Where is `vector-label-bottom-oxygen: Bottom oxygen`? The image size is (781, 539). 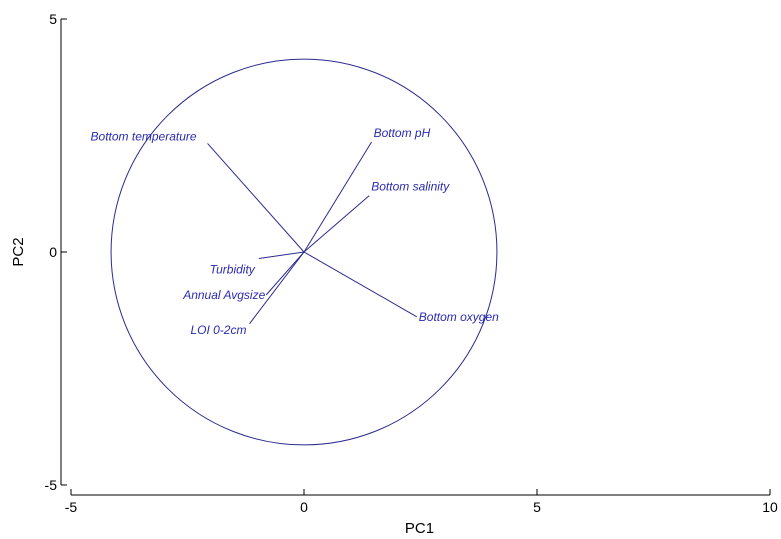
vector-label-bottom-oxygen: Bottom oxygen is located at coordinates (459, 317).